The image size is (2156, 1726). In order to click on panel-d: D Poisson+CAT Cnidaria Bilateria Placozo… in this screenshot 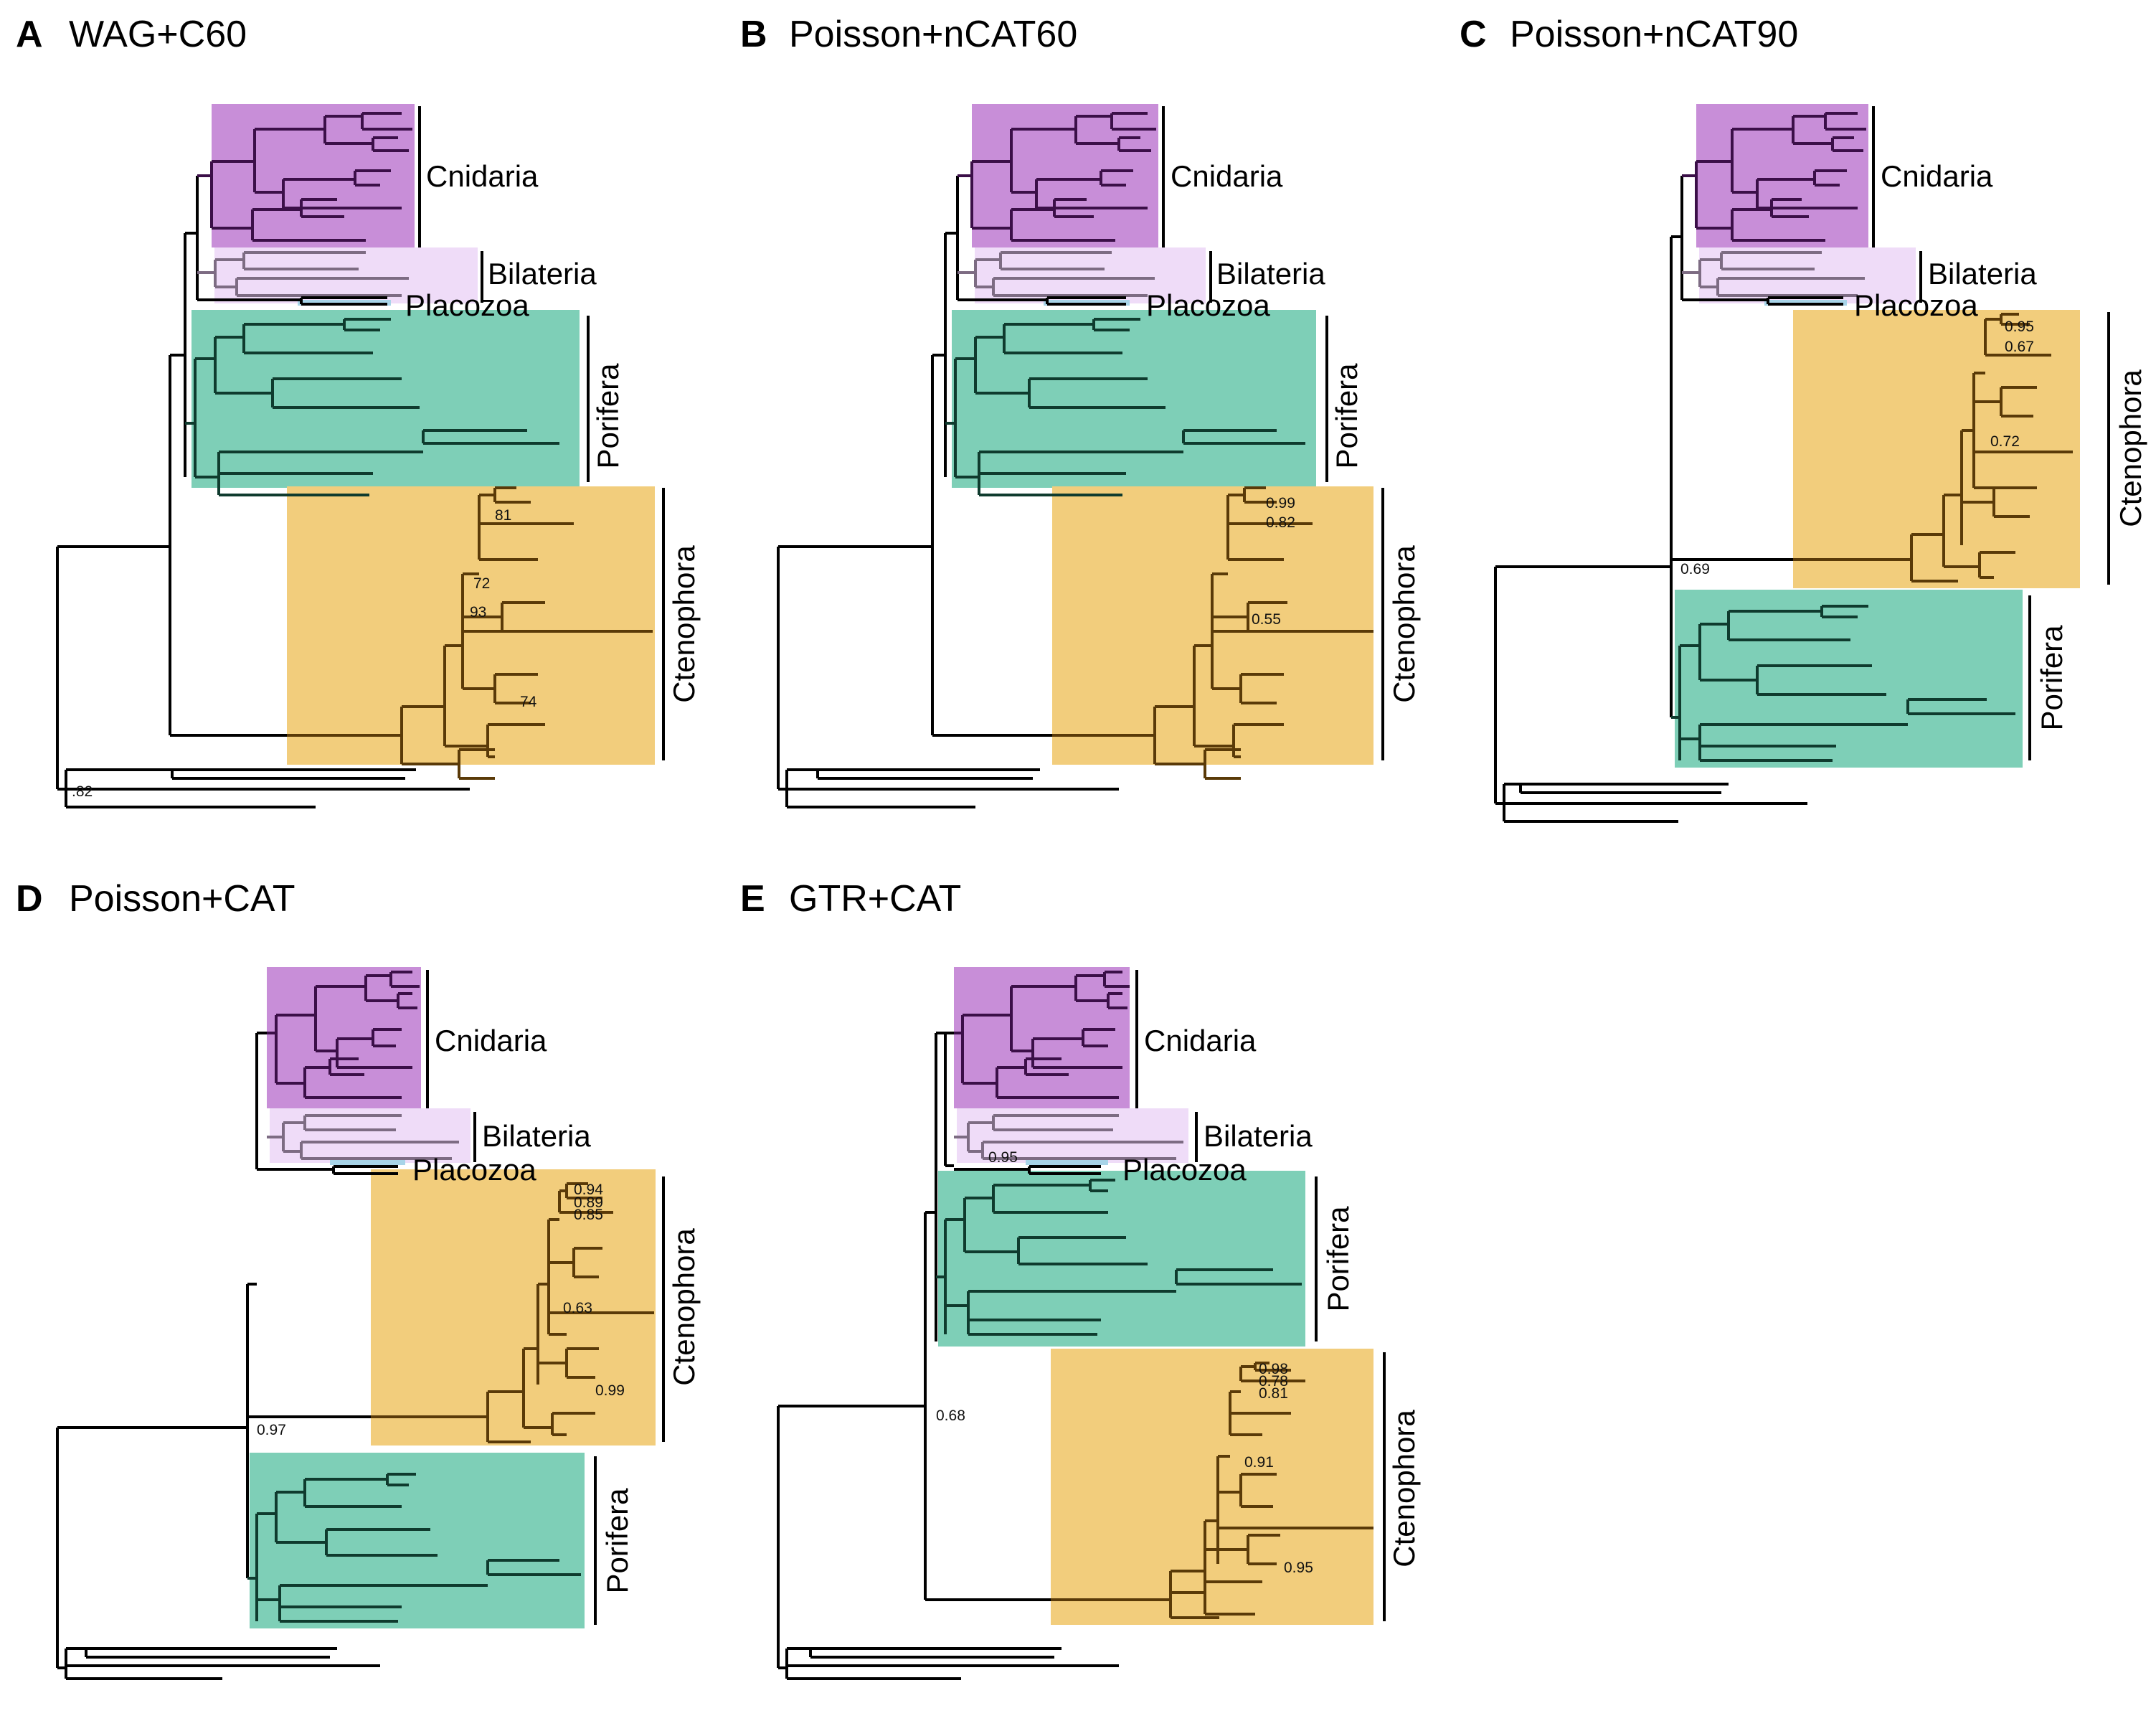, I will do `click(358, 1279)`.